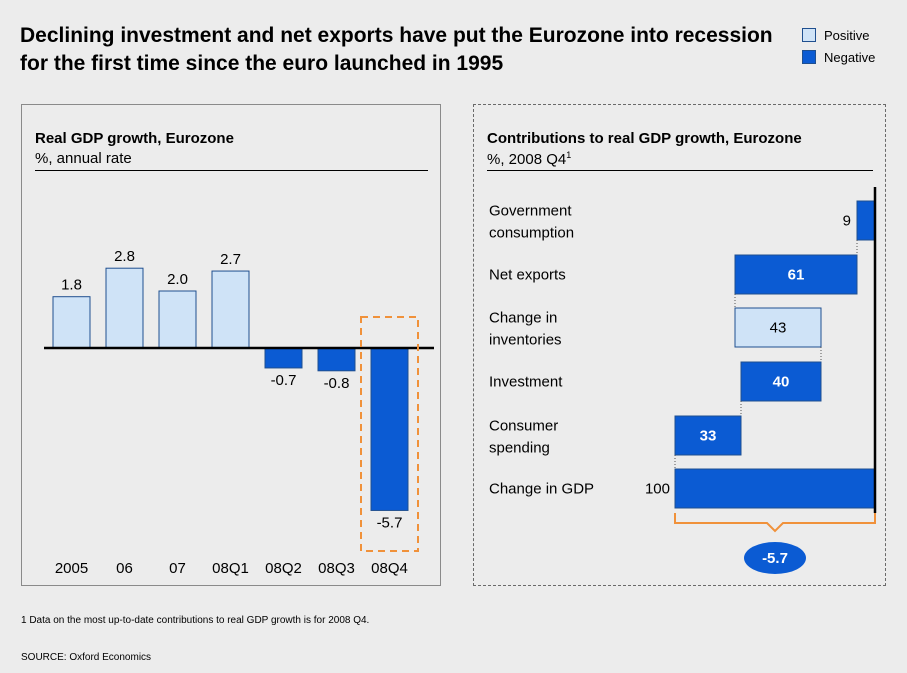 The height and width of the screenshot is (673, 907). Describe the element at coordinates (809, 57) in the screenshot. I see `legend-swatch-negative` at that location.